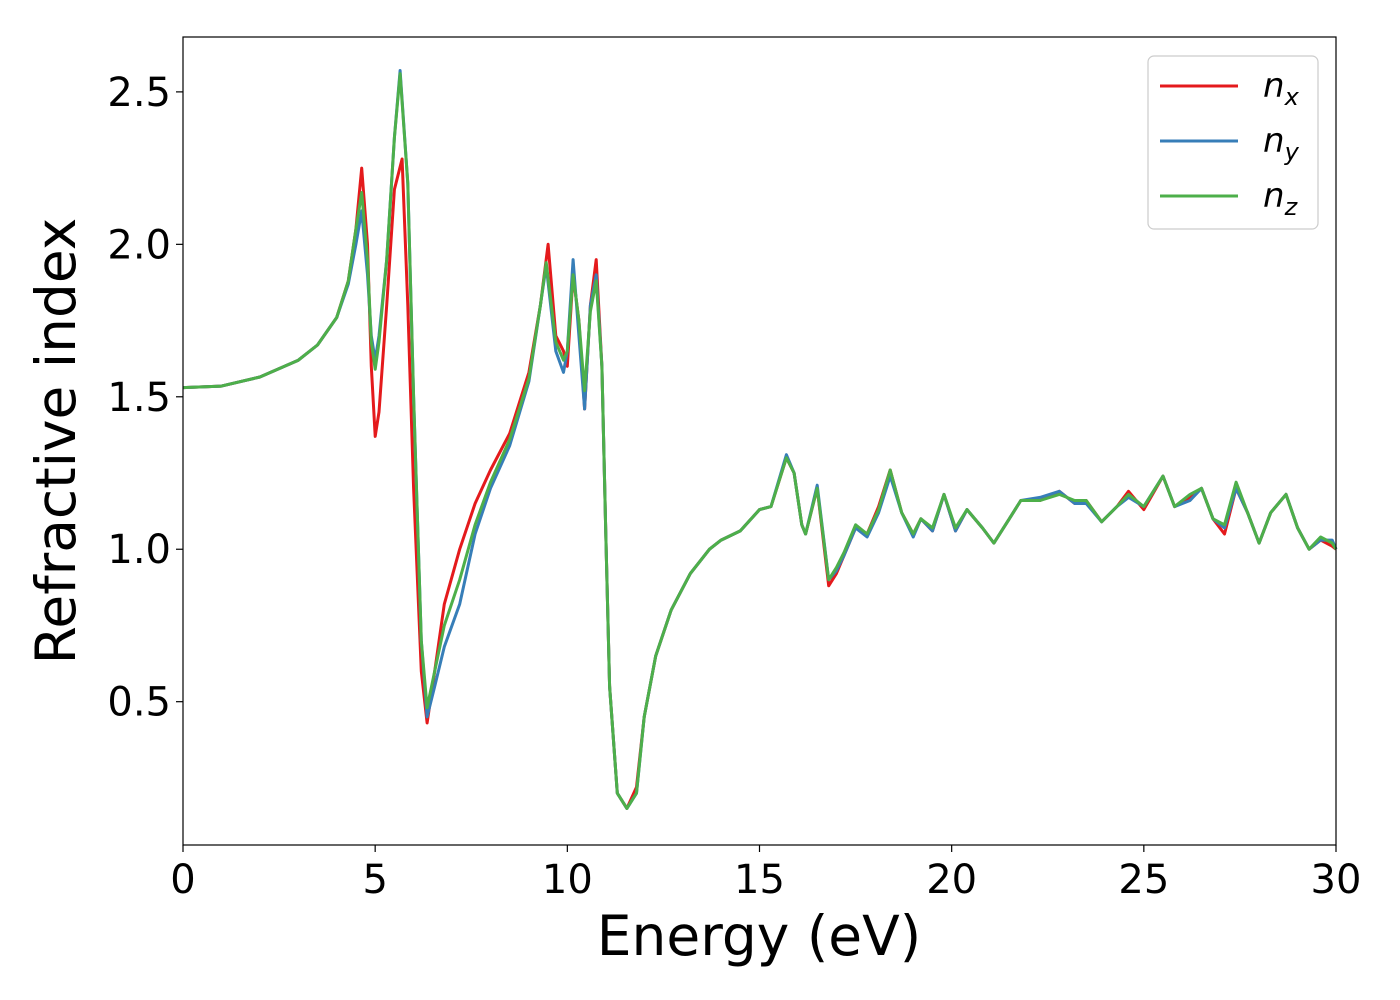  I want to click on y-tick-label: 2.5, so click(139, 93).